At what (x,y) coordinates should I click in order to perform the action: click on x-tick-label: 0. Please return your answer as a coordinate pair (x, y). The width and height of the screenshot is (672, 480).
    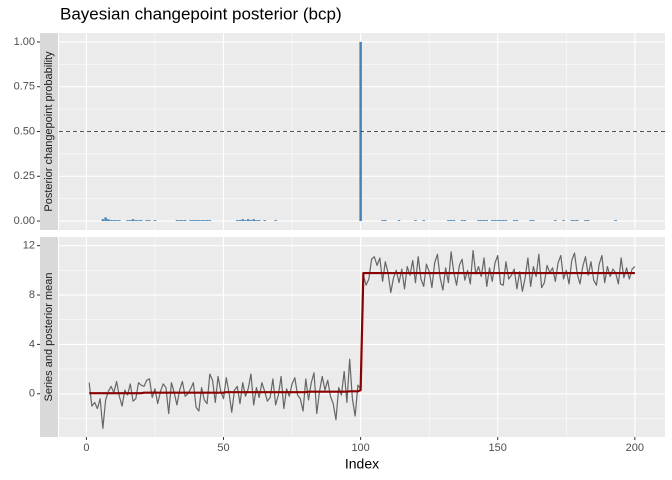
    Looking at the image, I should click on (86, 448).